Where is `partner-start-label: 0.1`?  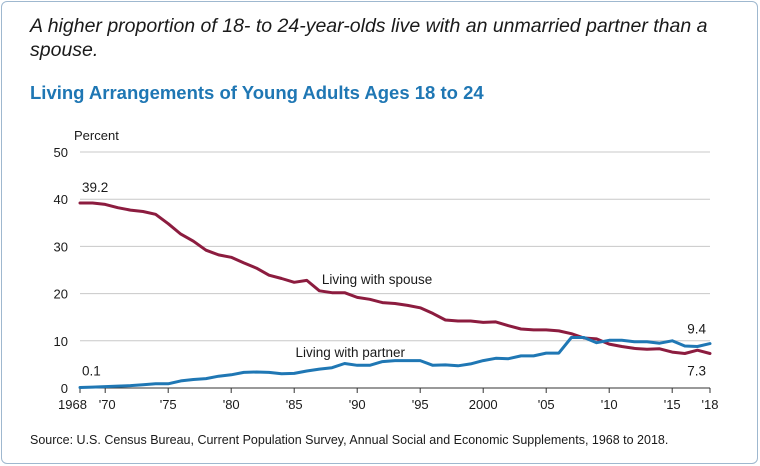 partner-start-label: 0.1 is located at coordinates (91, 371).